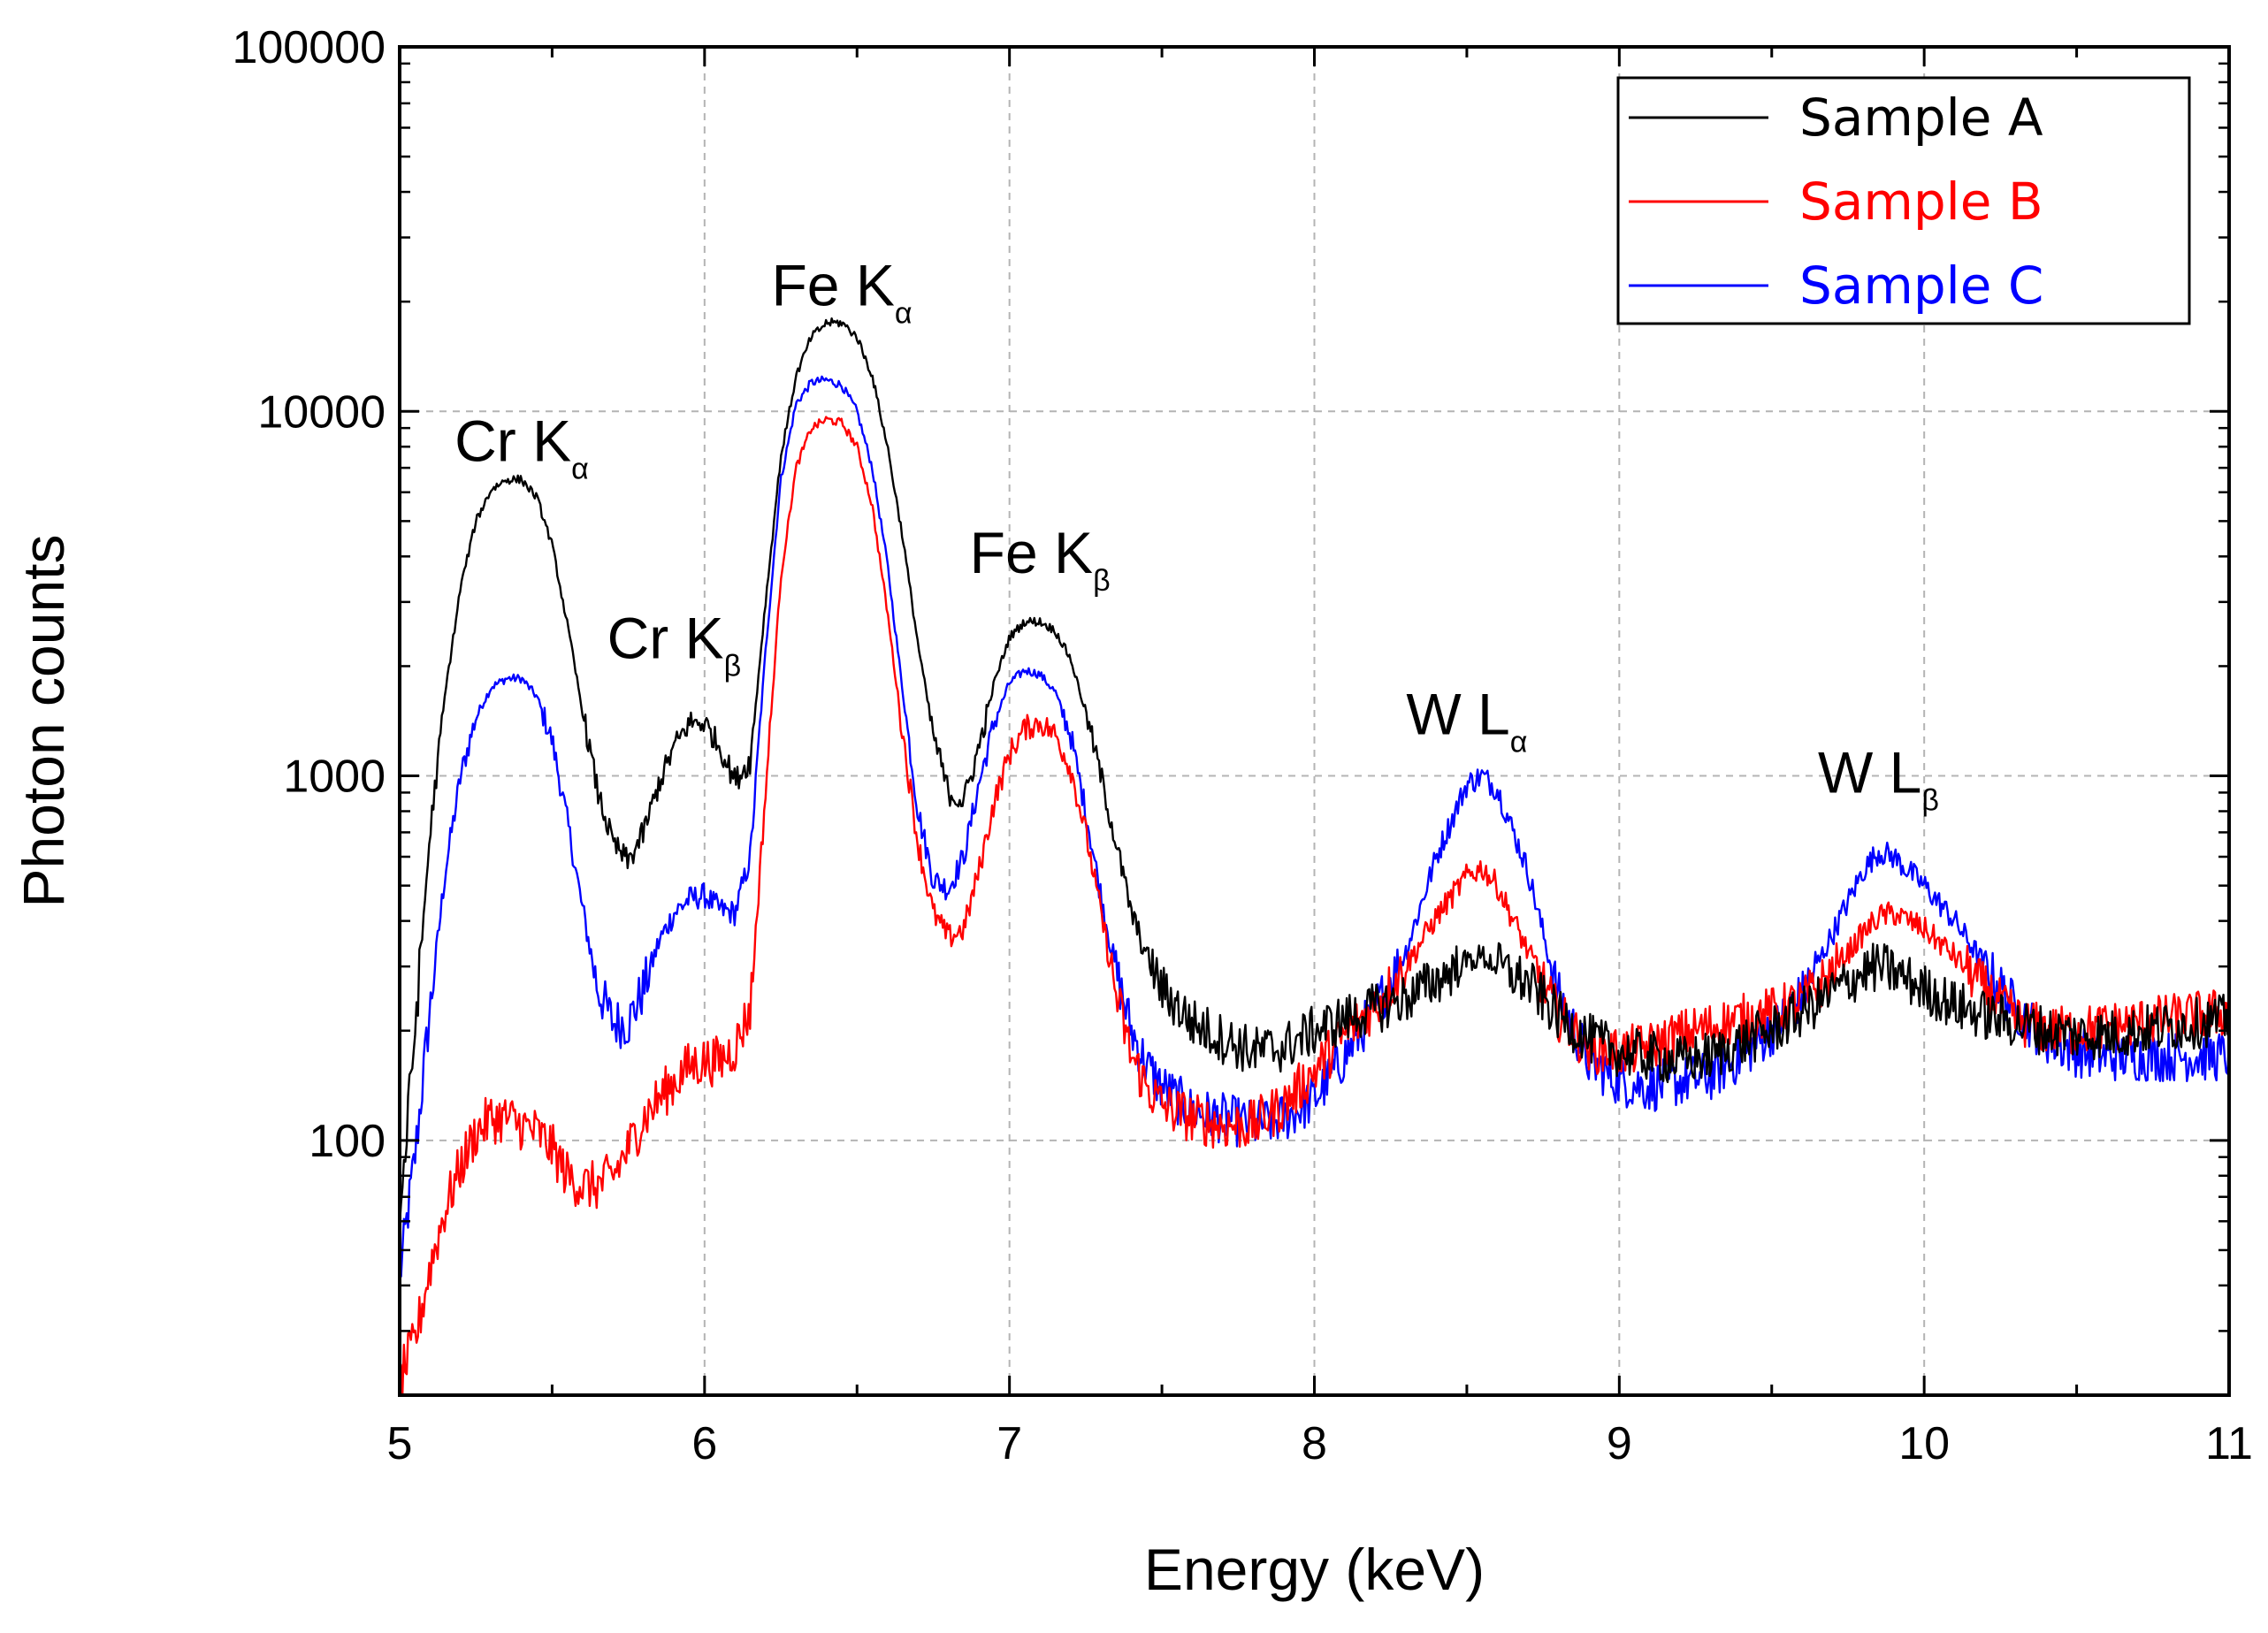 The image size is (2268, 1633). Describe the element at coordinates (1924, 1443) in the screenshot. I see `x-tick-label: 10` at that location.